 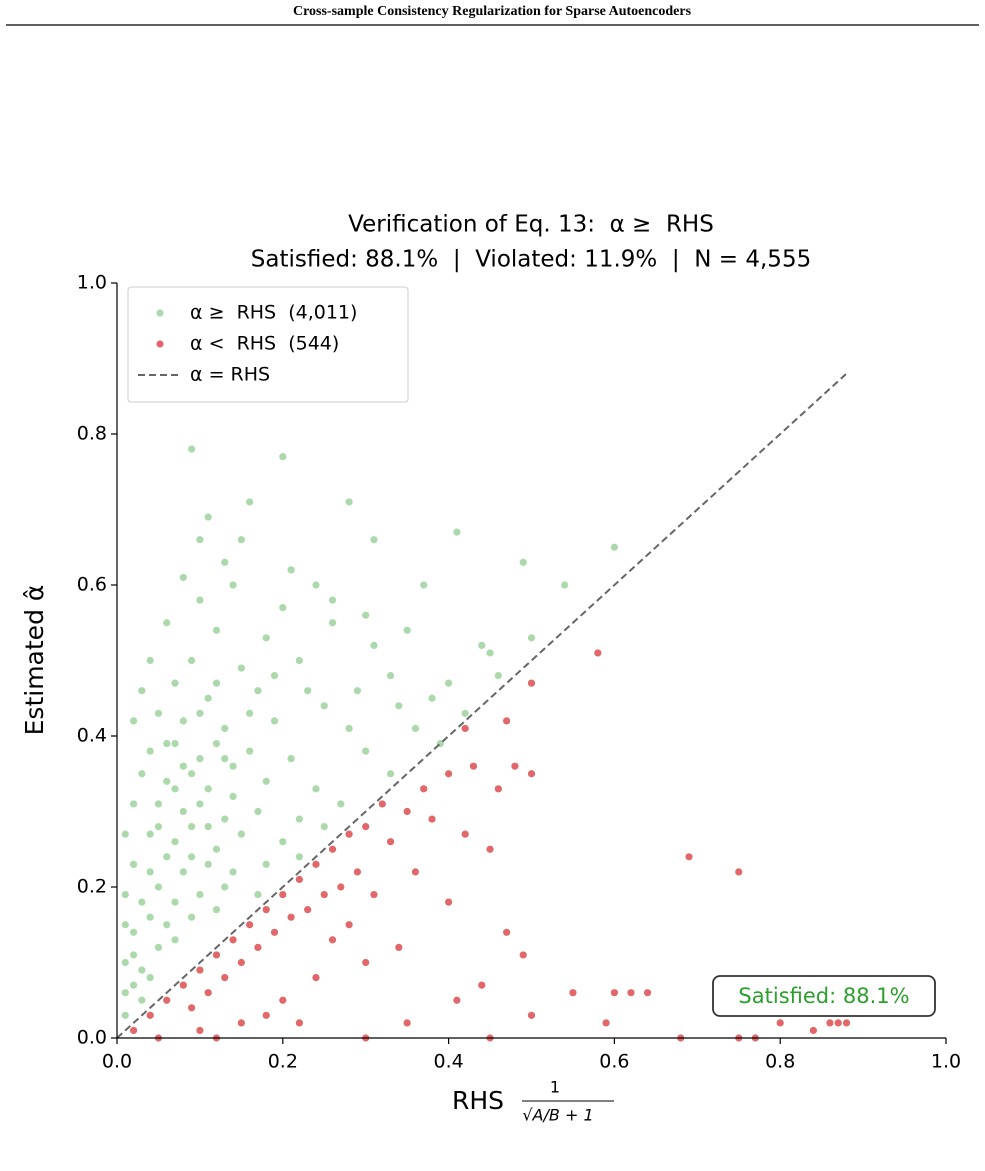 What do you see at coordinates (117, 1062) in the screenshot?
I see `x-tick-label: 0.0` at bounding box center [117, 1062].